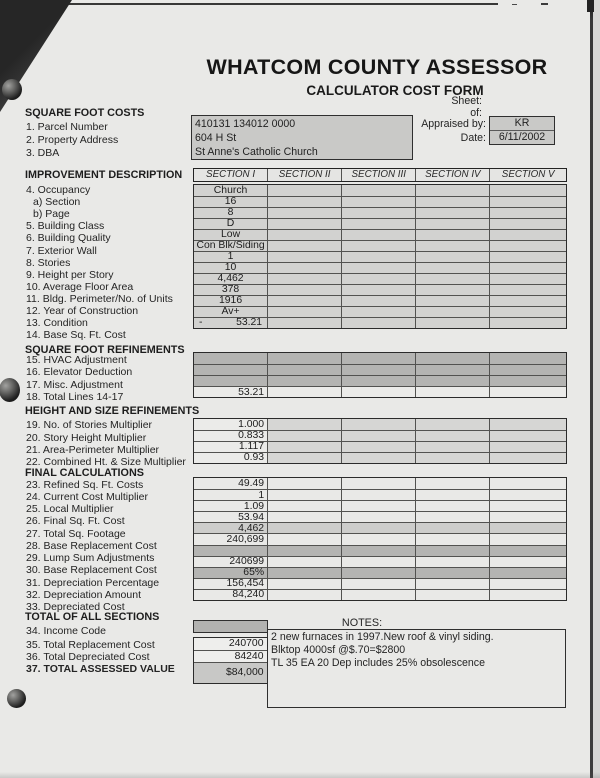 This screenshot has width=600, height=778. Describe the element at coordinates (58, 190) in the screenshot. I see `row-label: 4. Occupancy` at that location.